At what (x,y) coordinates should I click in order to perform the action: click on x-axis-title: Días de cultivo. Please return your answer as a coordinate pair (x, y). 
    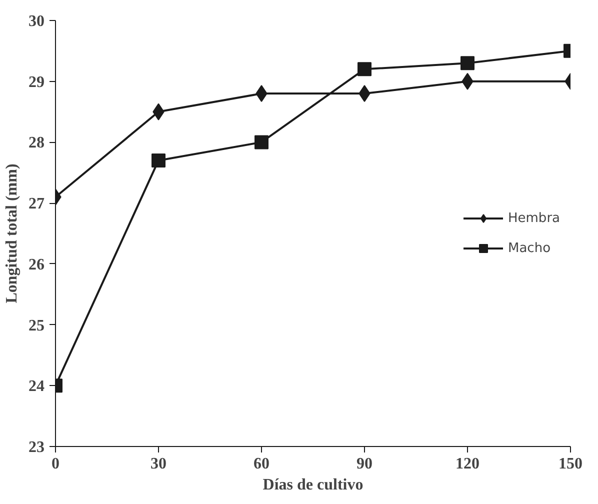
    Looking at the image, I should click on (313, 485).